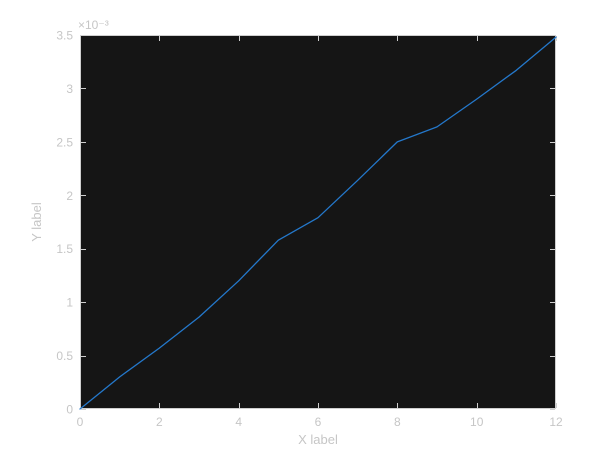 The height and width of the screenshot is (462, 616). What do you see at coordinates (69, 196) in the screenshot?
I see `y-tick-label: 2` at bounding box center [69, 196].